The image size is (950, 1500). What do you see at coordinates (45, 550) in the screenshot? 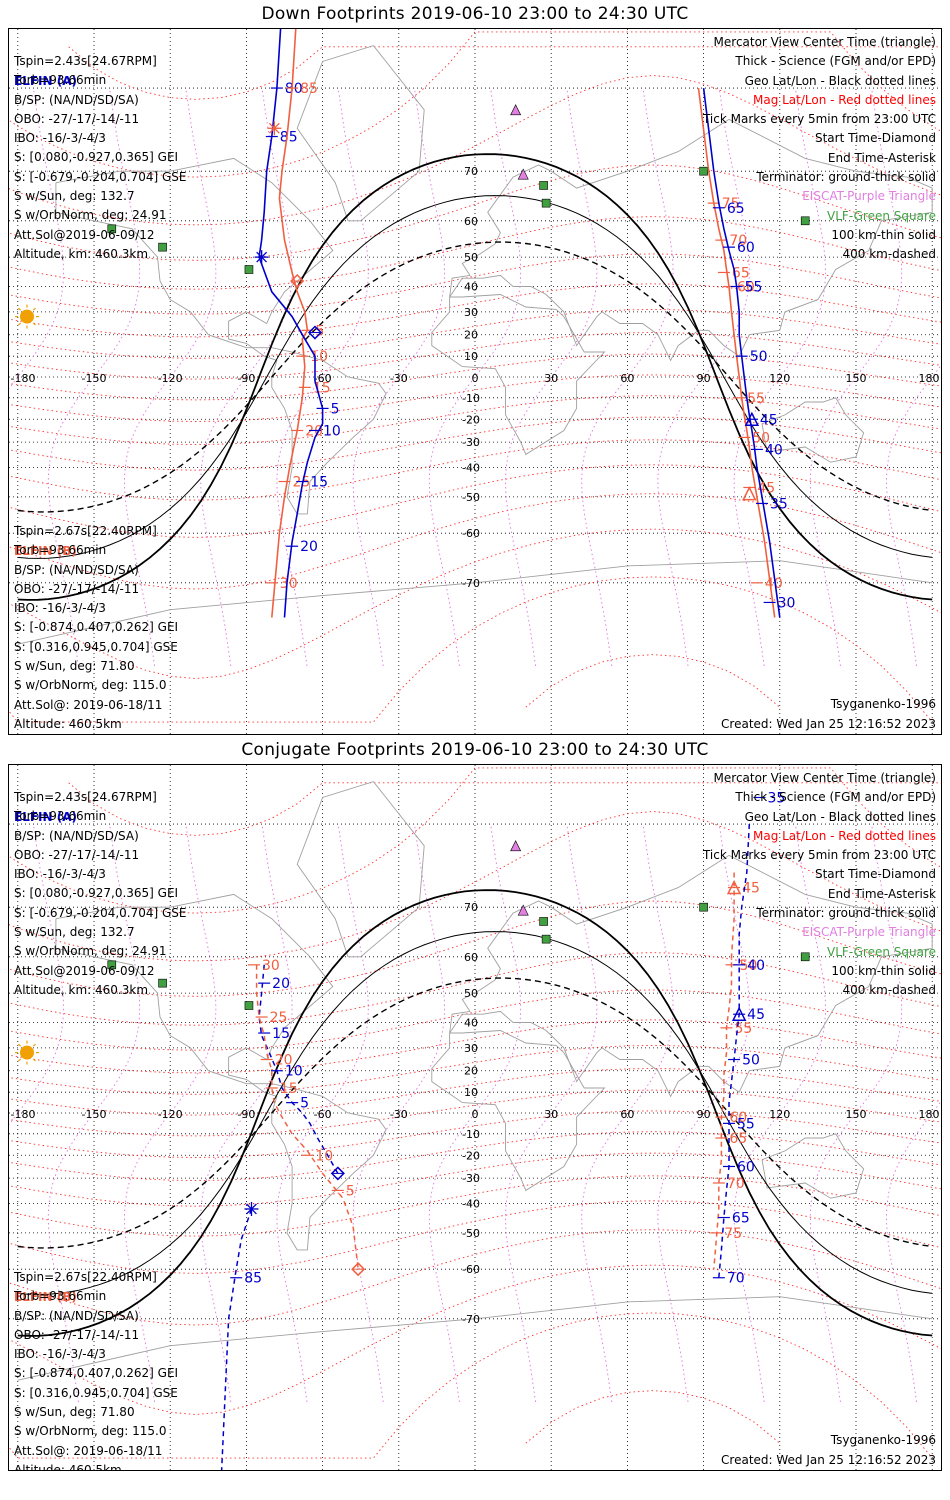
I see `elfin-b-header: ELFIN (B)` at bounding box center [45, 550].